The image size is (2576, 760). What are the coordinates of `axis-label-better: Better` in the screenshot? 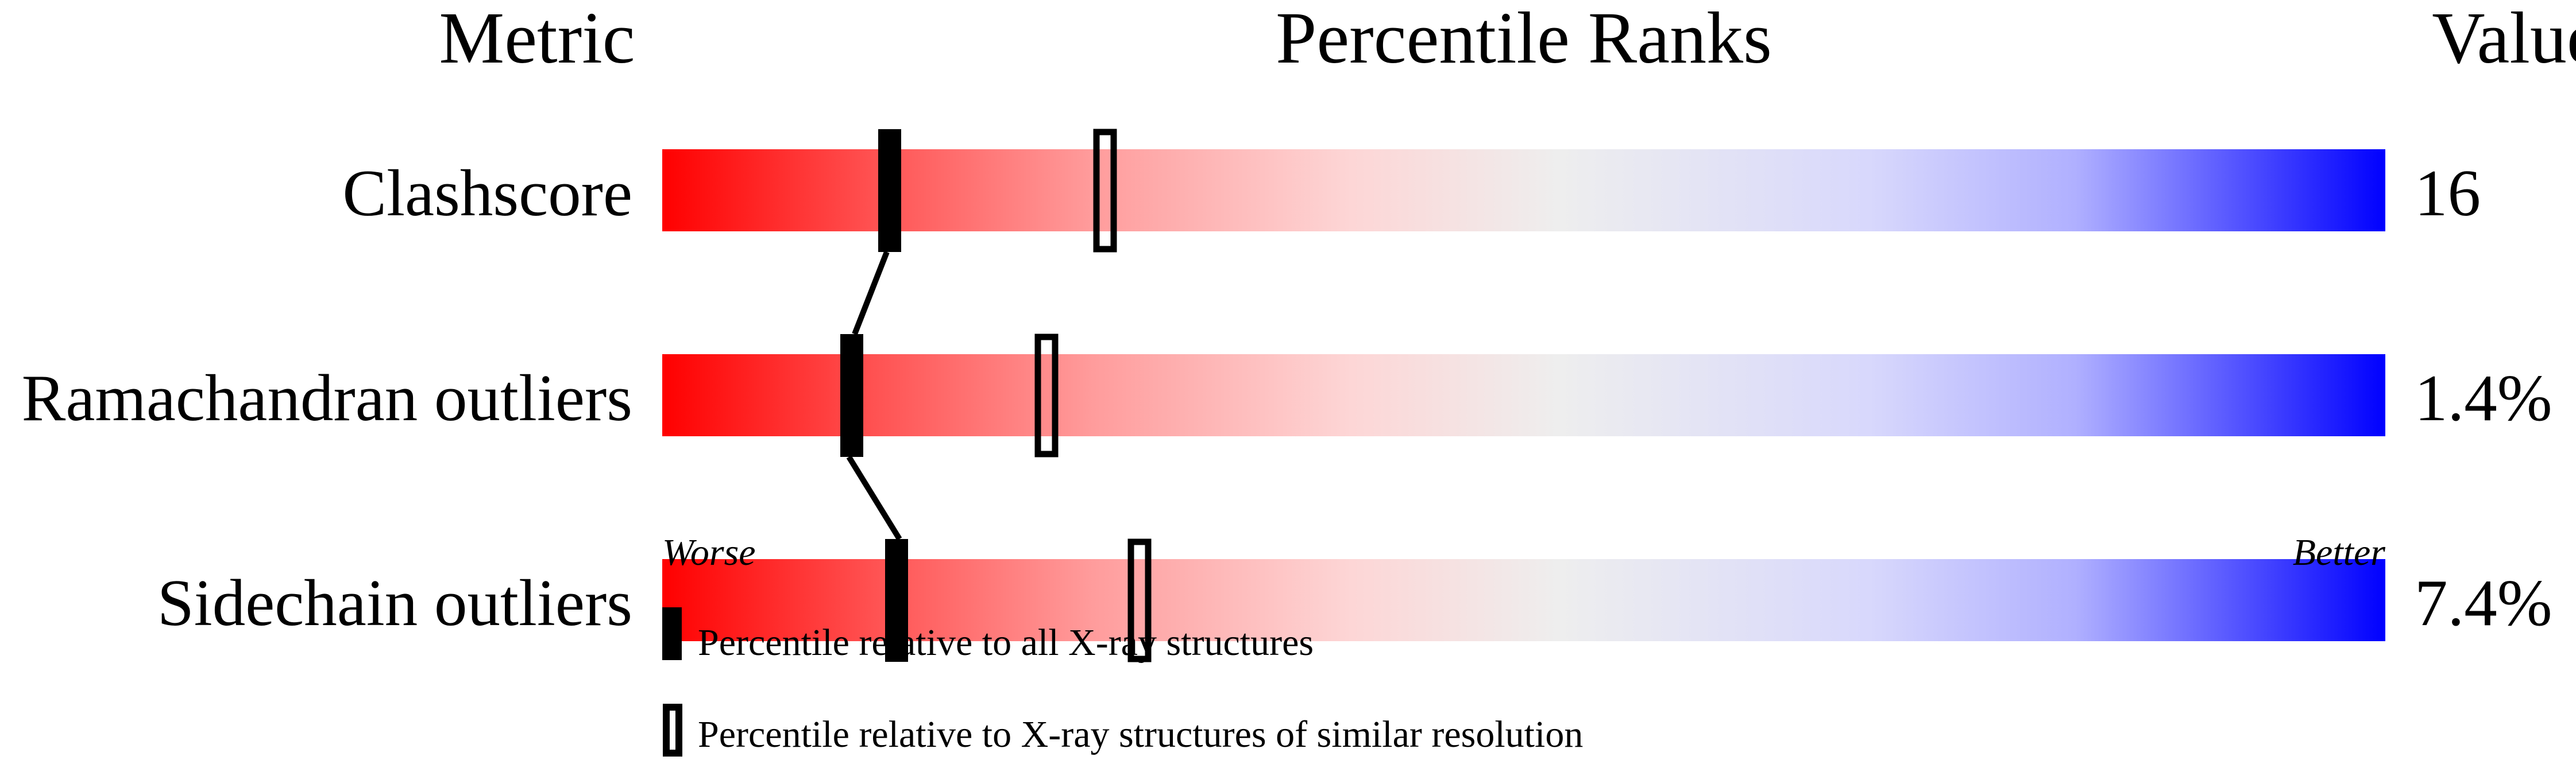 It's located at (2339, 552).